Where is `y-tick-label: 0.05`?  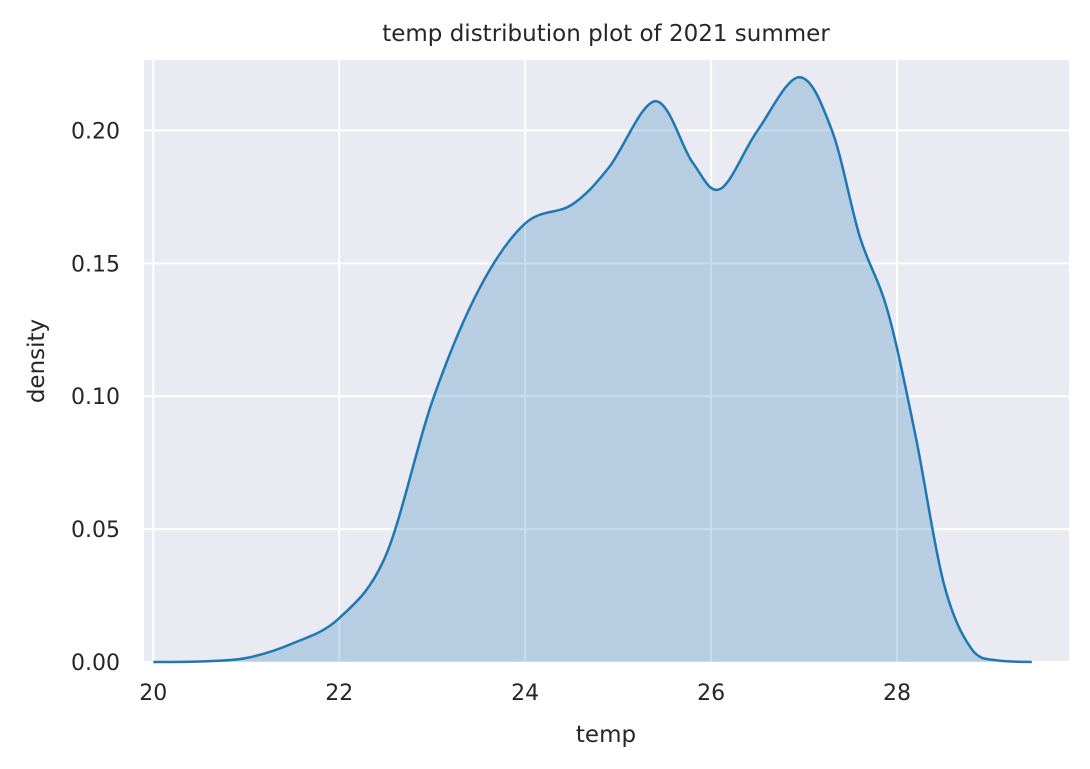
y-tick-label: 0.05 is located at coordinates (95, 530).